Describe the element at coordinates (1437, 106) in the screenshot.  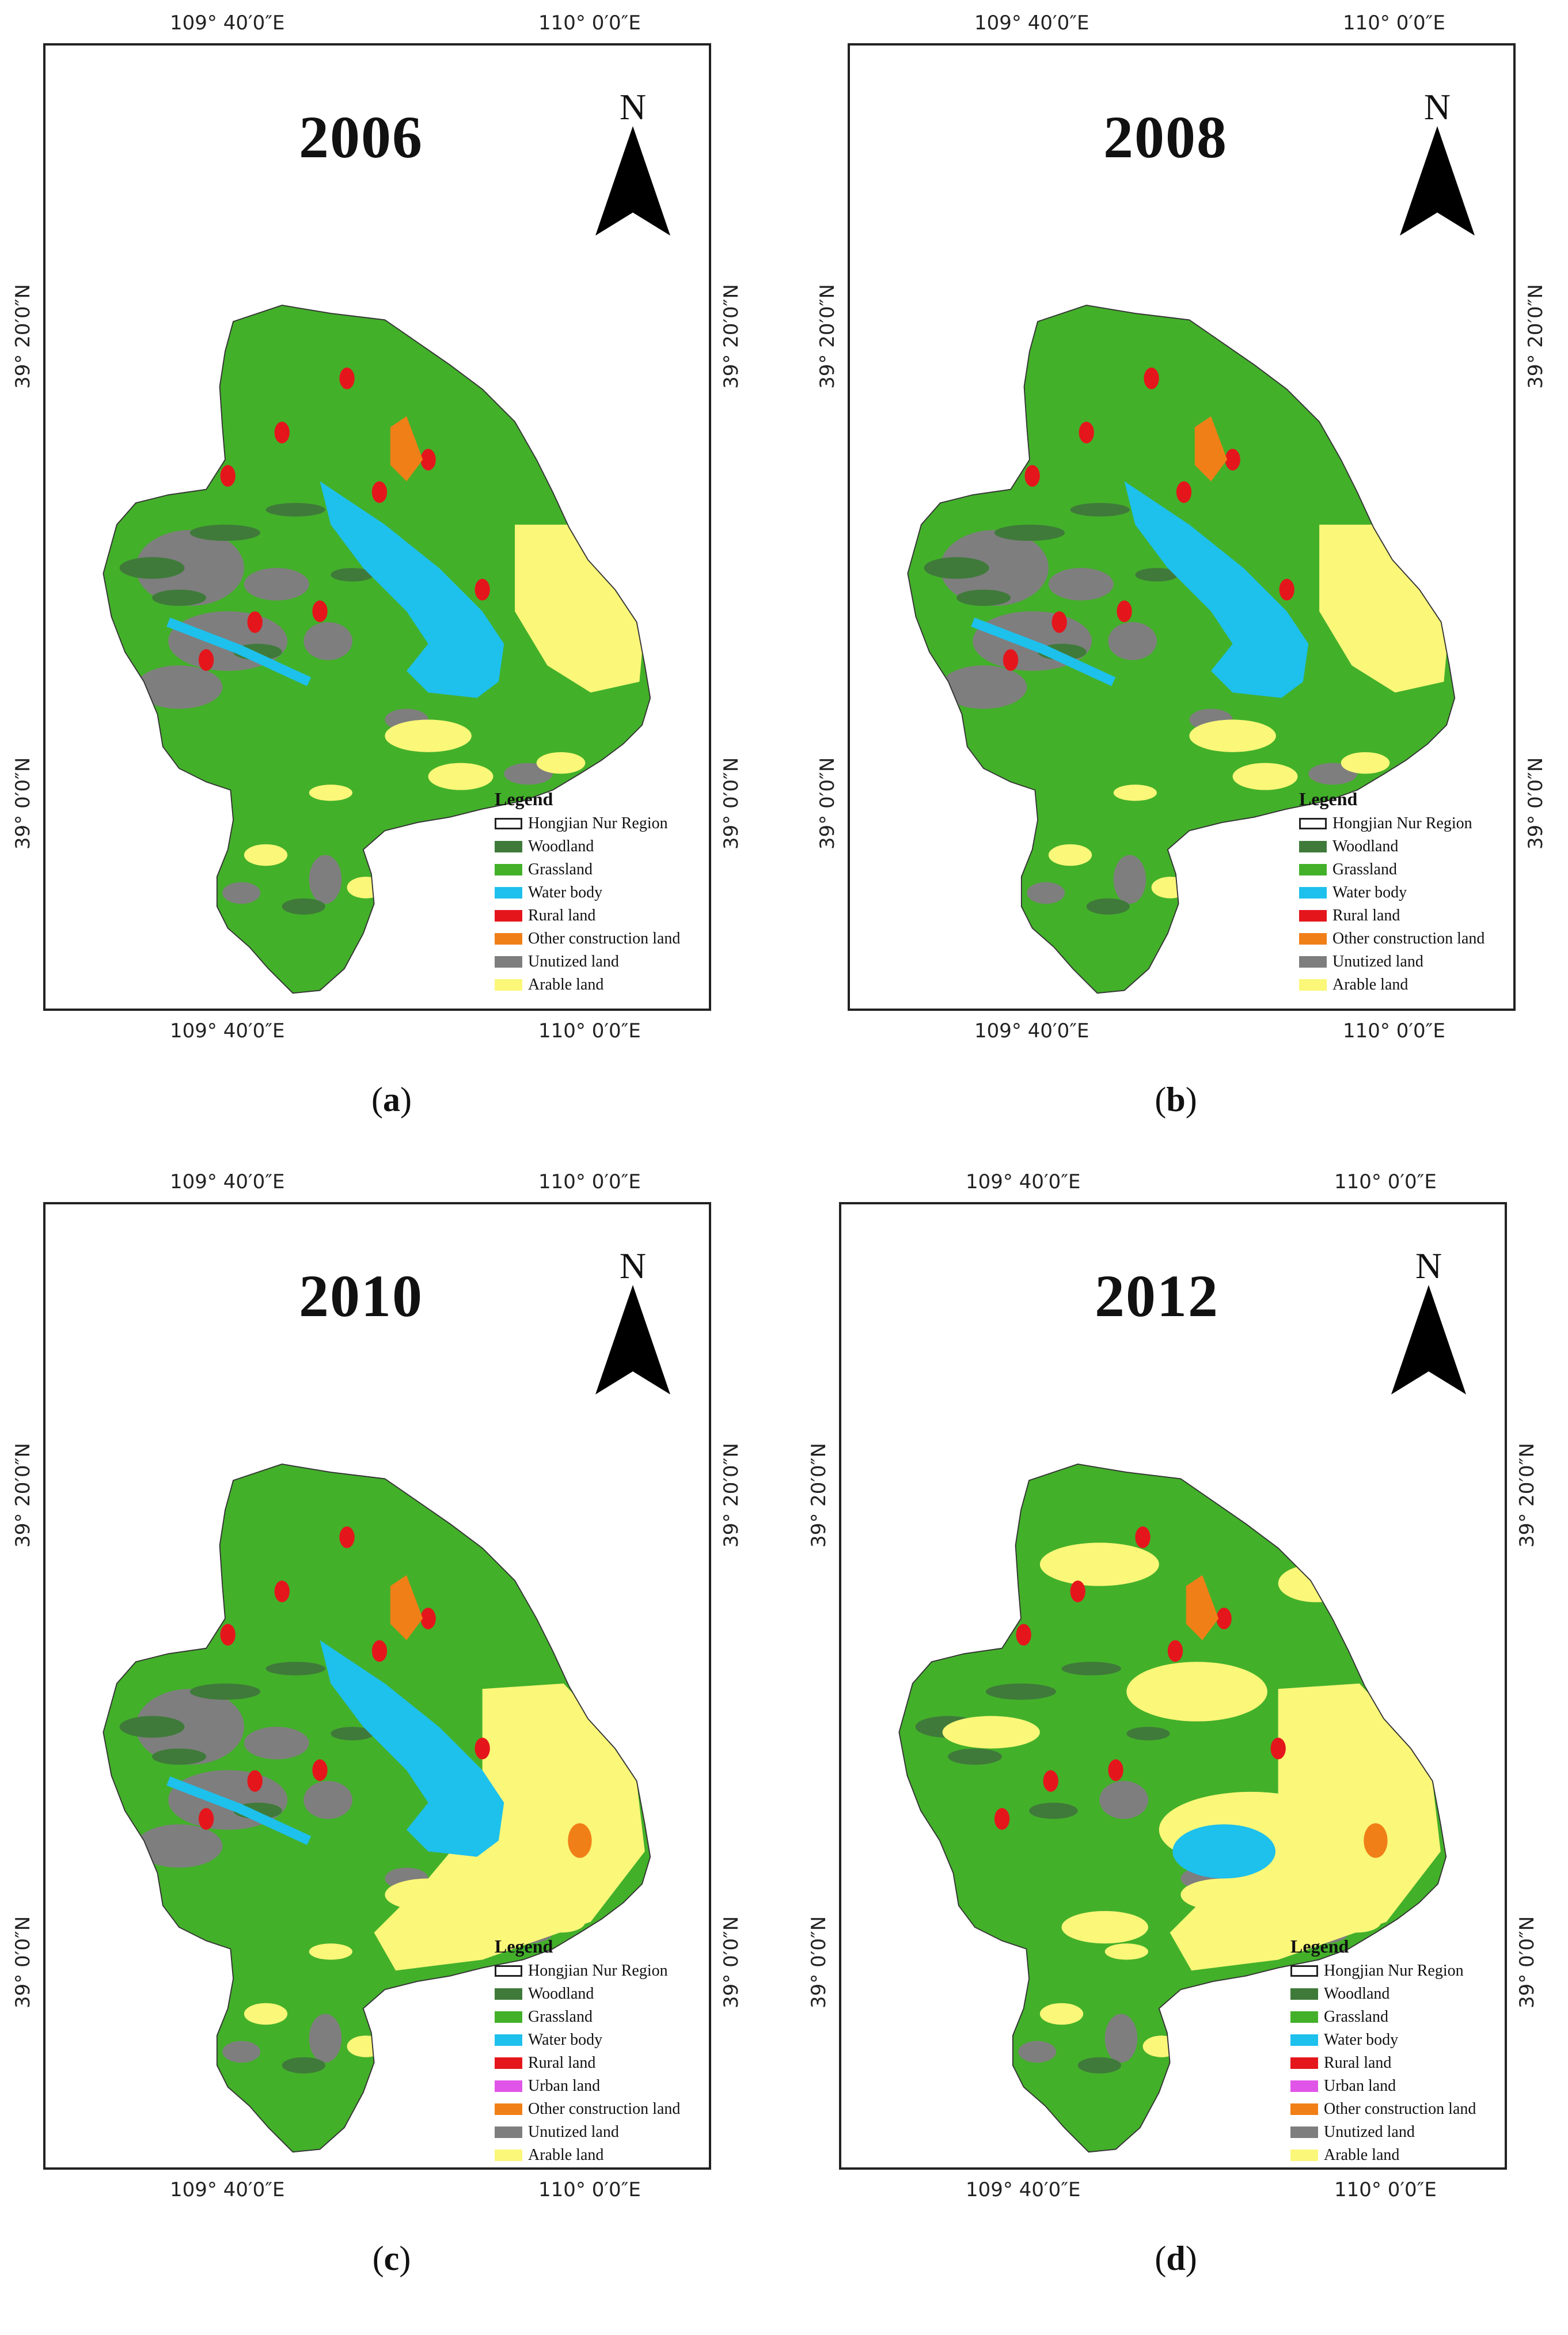
I see `north-letter: N` at that location.